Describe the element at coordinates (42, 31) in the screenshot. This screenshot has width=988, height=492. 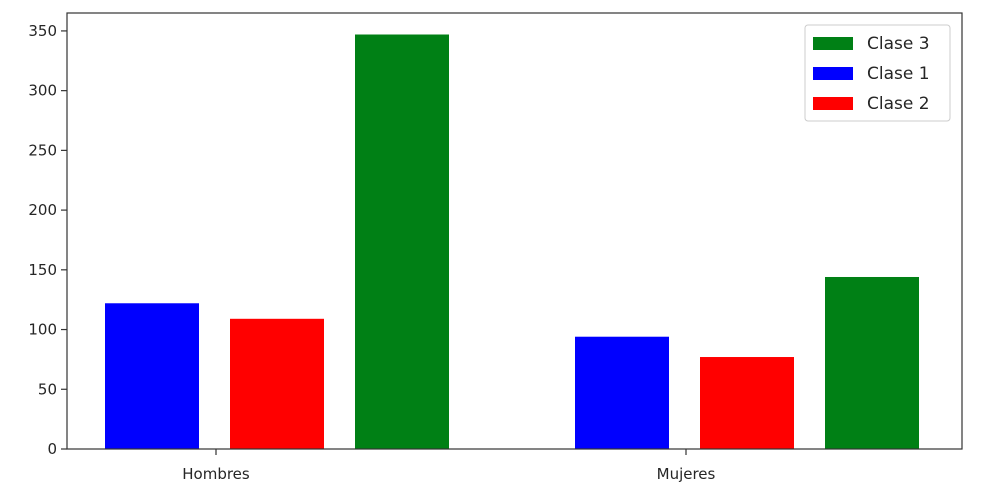
I see `y-tick-label: 350` at that location.